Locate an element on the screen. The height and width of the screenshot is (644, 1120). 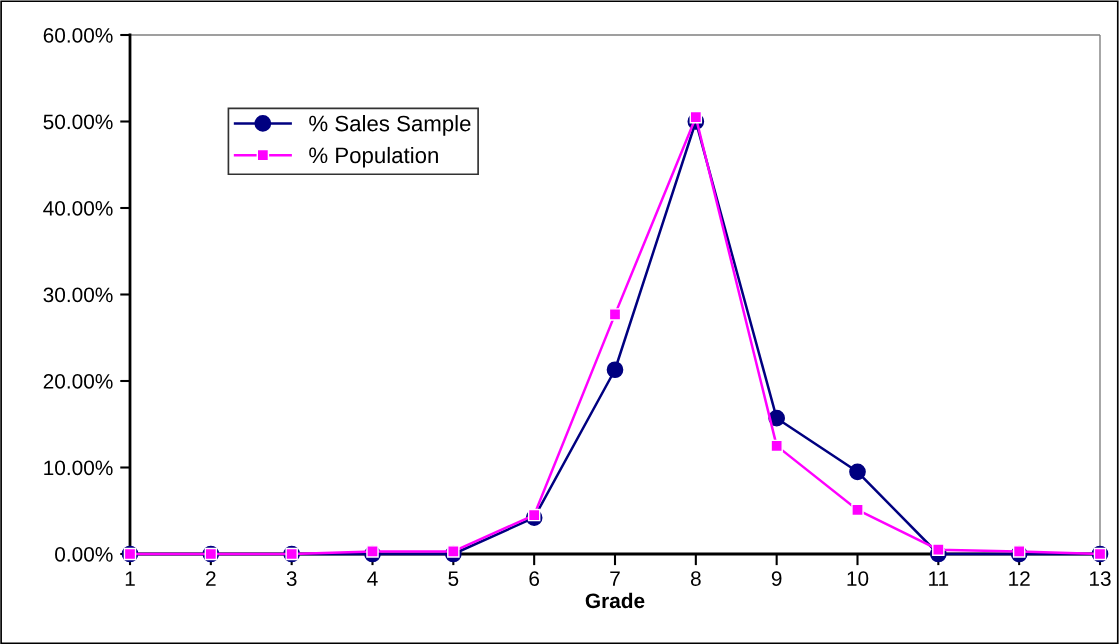
x-tick-label: 8 is located at coordinates (695, 578).